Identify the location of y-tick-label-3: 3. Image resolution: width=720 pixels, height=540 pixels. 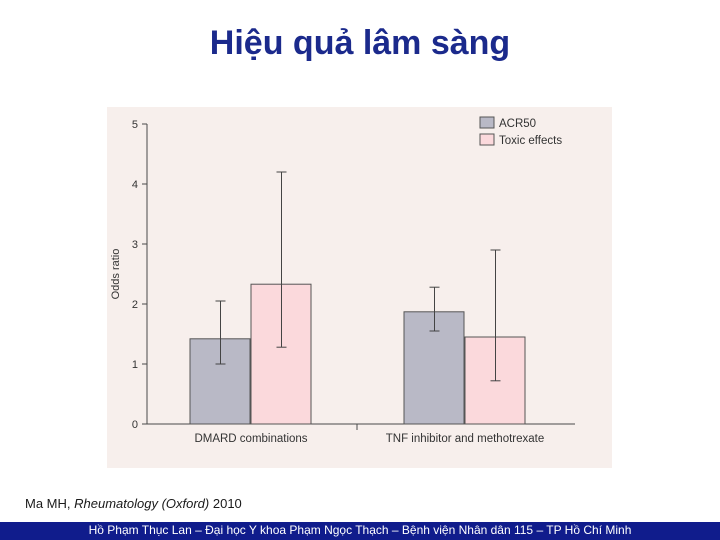
(135, 245).